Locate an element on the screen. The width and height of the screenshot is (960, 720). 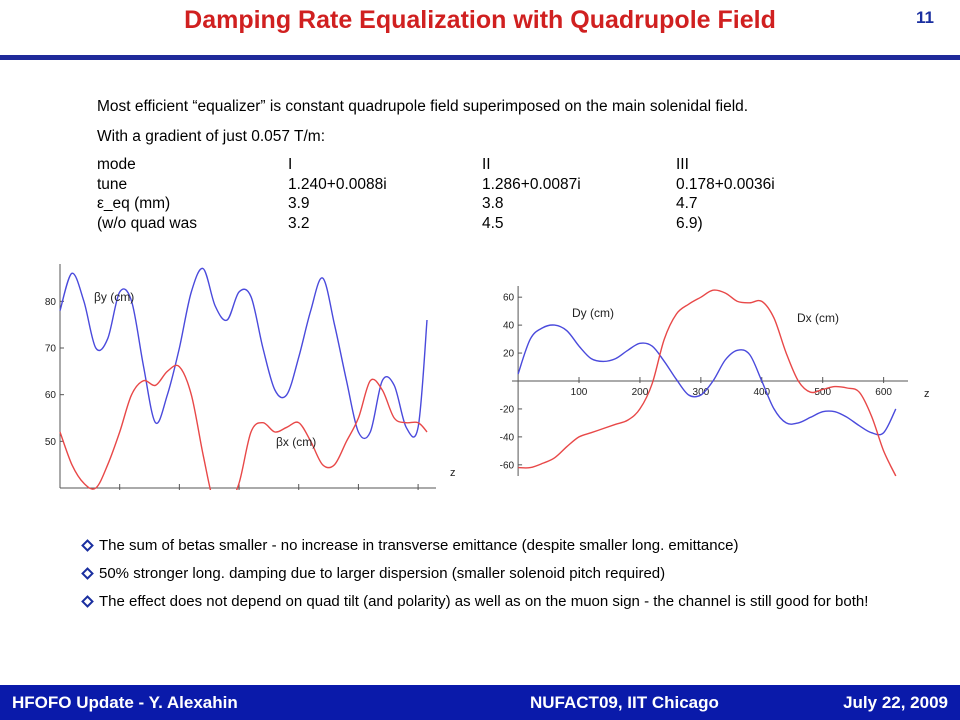
x-tick-label: 300 is located at coordinates (701, 392).